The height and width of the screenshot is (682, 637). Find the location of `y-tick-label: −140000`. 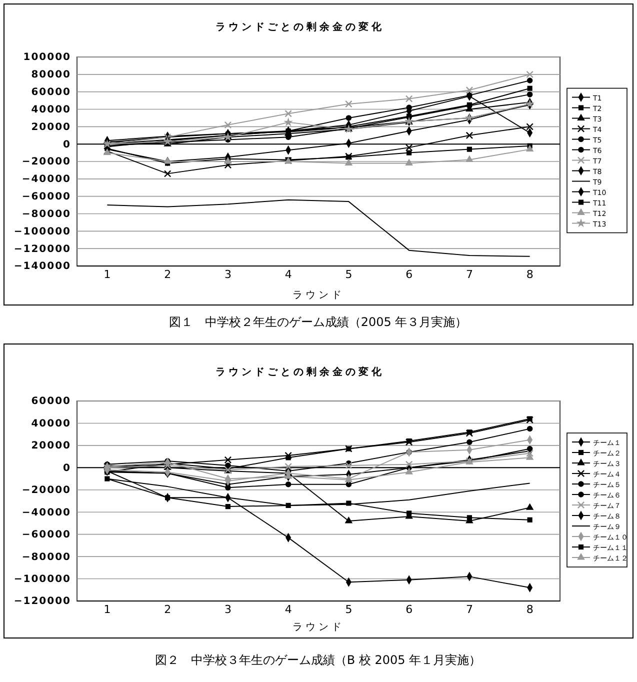

y-tick-label: −140000 is located at coordinates (42, 266).